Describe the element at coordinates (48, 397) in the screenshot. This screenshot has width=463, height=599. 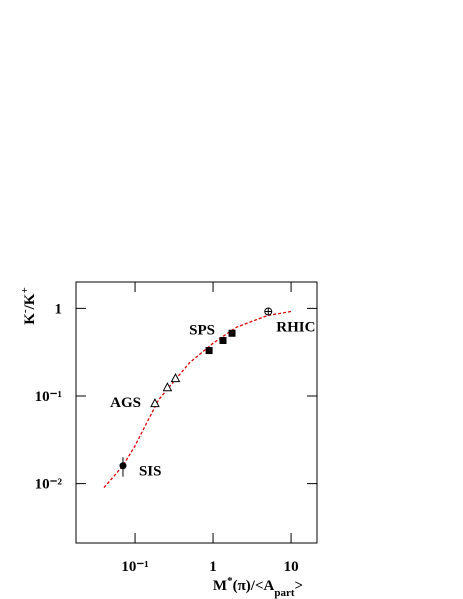
I see `y-tick-label: 10⁻¹` at that location.